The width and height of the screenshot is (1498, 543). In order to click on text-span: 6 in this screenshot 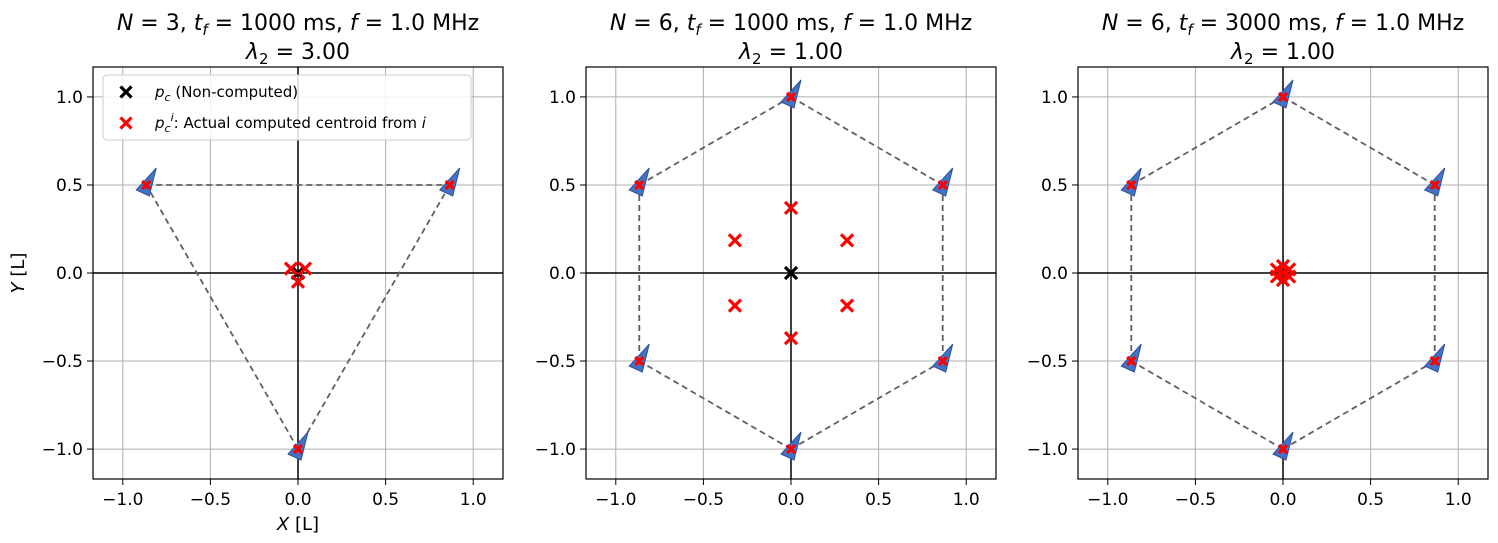, I will do `click(1158, 23)`.